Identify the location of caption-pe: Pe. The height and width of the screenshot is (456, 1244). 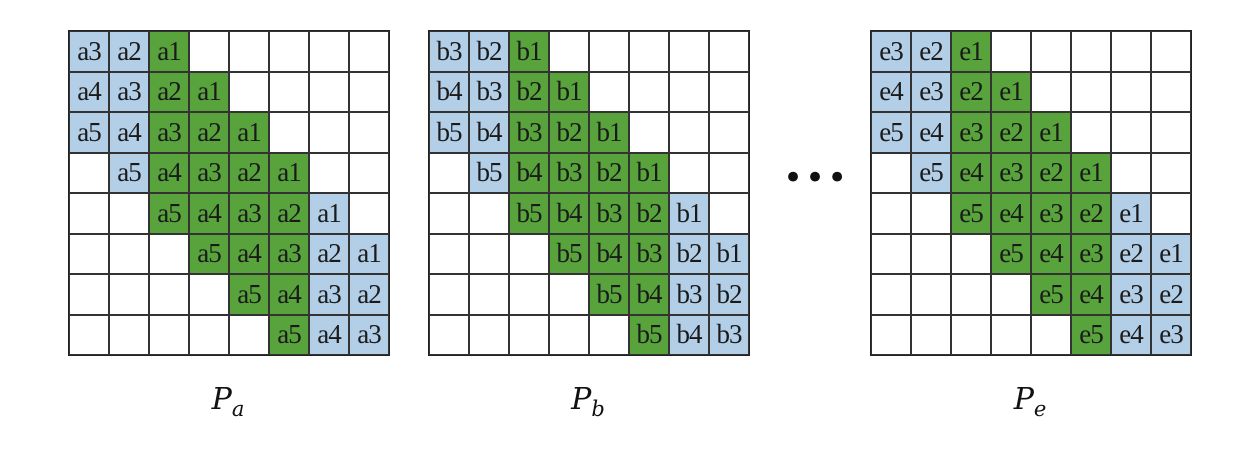
(1030, 401).